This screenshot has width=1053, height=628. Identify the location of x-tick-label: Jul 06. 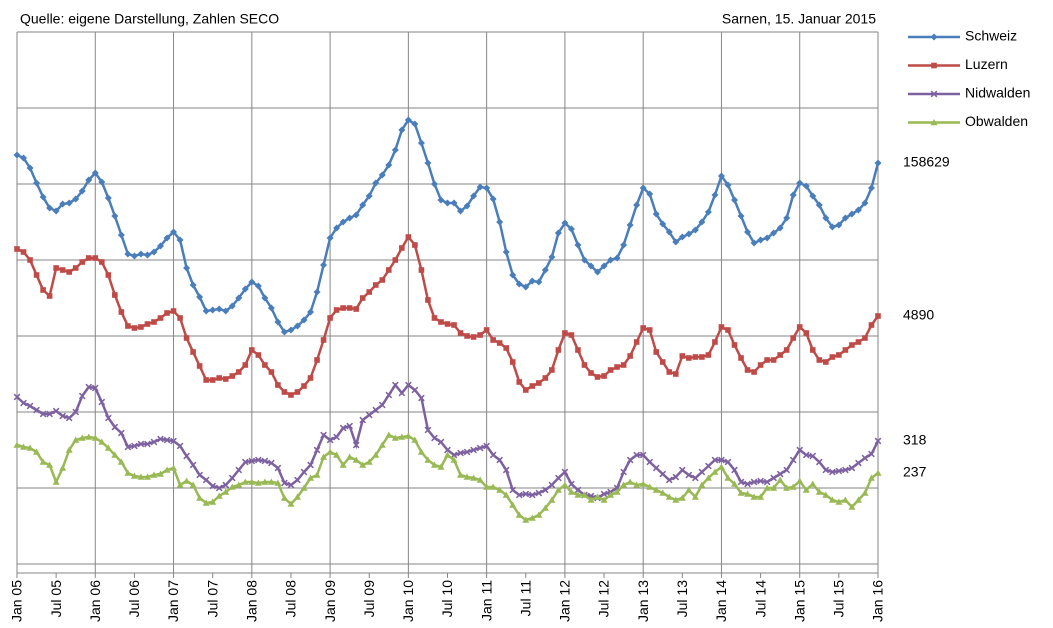
(134, 599).